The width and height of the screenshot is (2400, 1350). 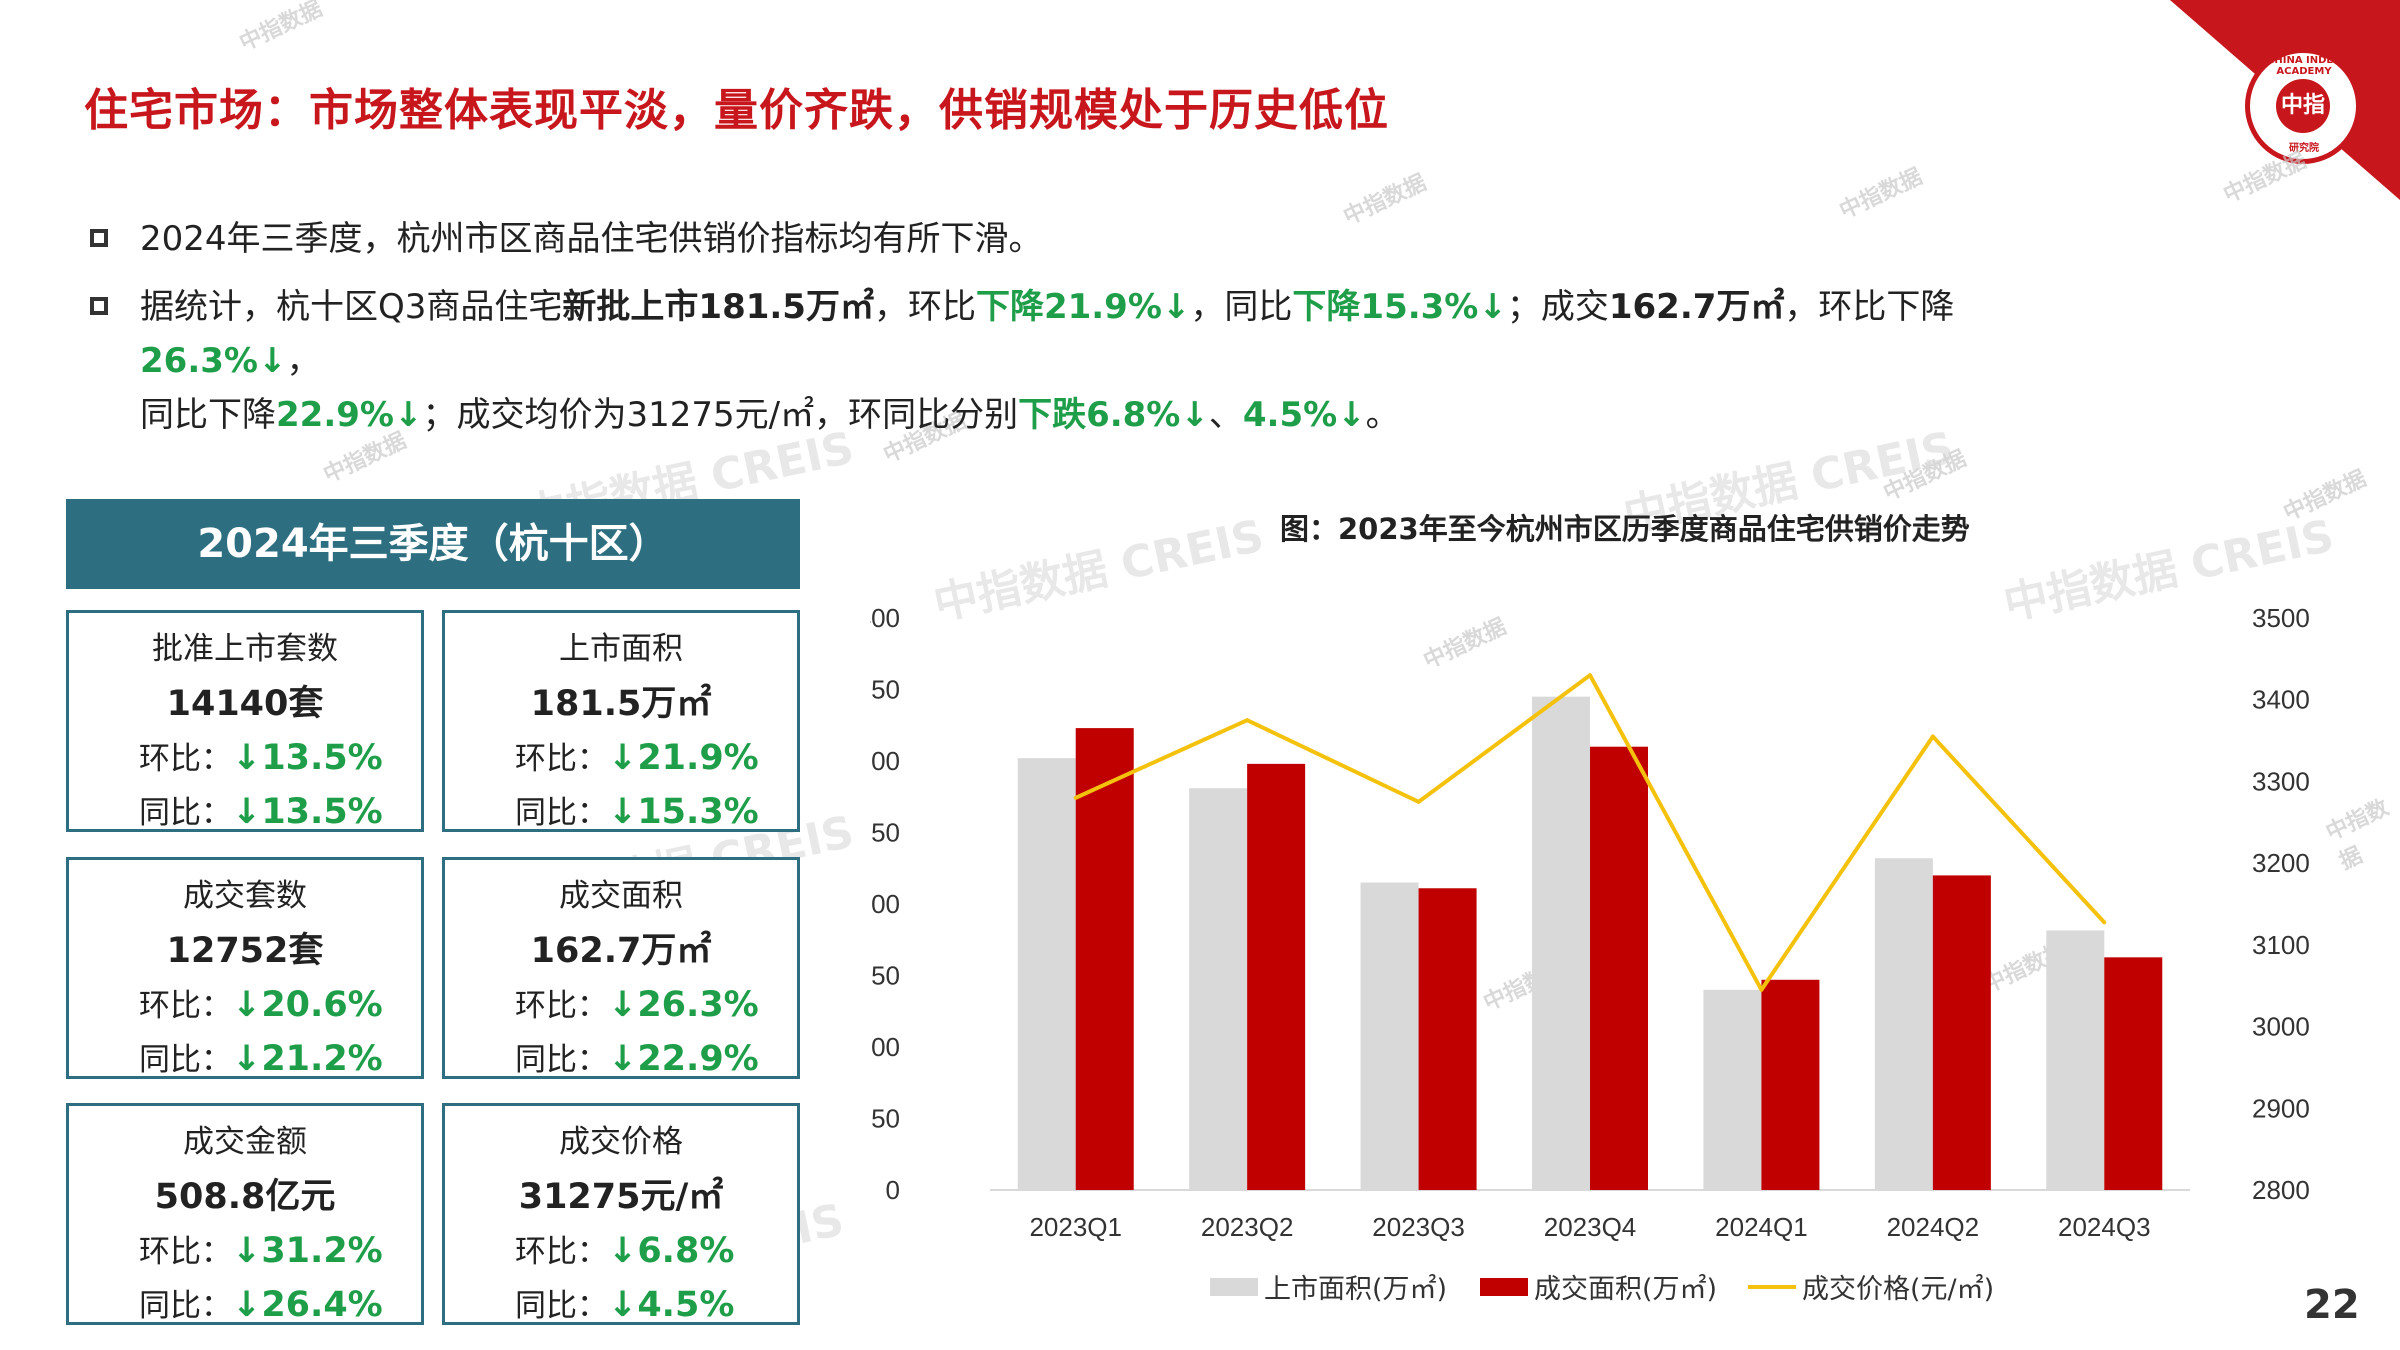 I want to click on checkbox-bullet-icon, so click(x=99, y=238).